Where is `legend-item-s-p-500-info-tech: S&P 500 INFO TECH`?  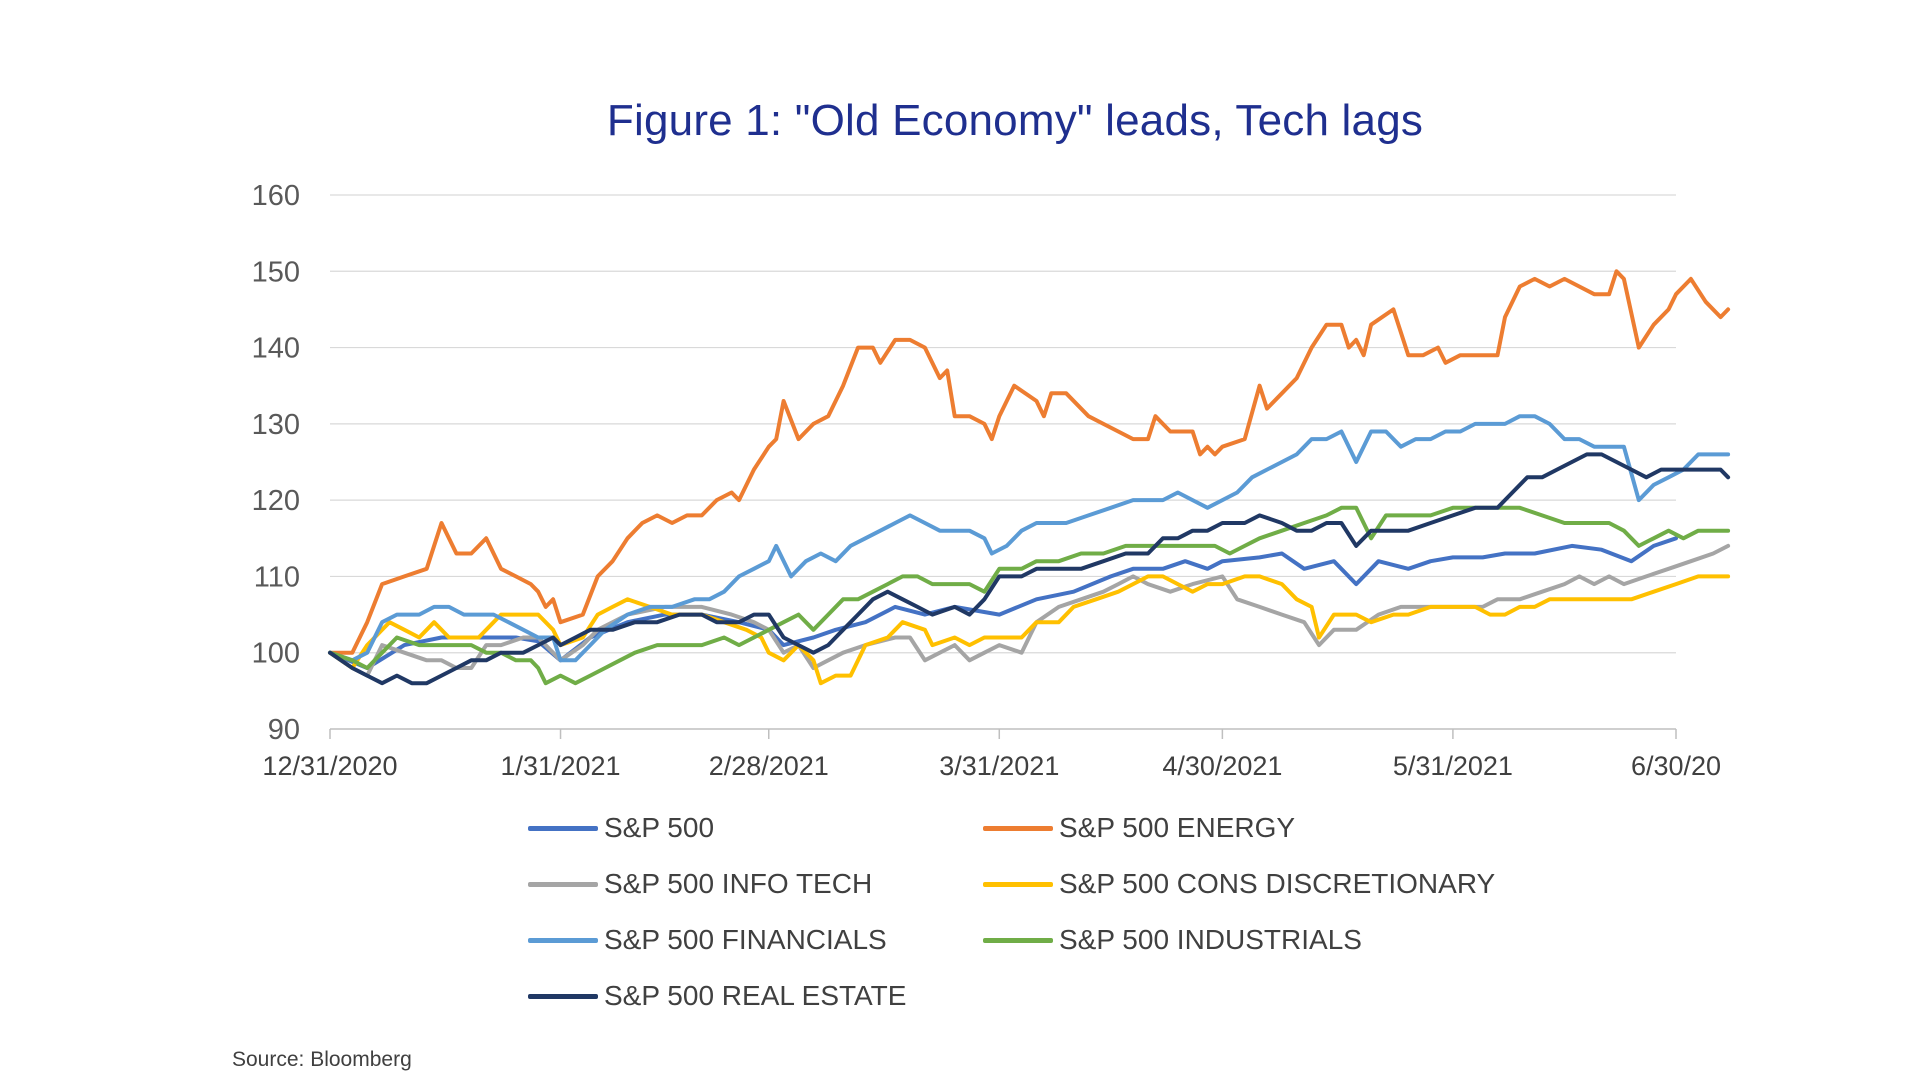
legend-item-s-p-500-info-tech: S&P 500 INFO TECH is located at coordinates (700, 884).